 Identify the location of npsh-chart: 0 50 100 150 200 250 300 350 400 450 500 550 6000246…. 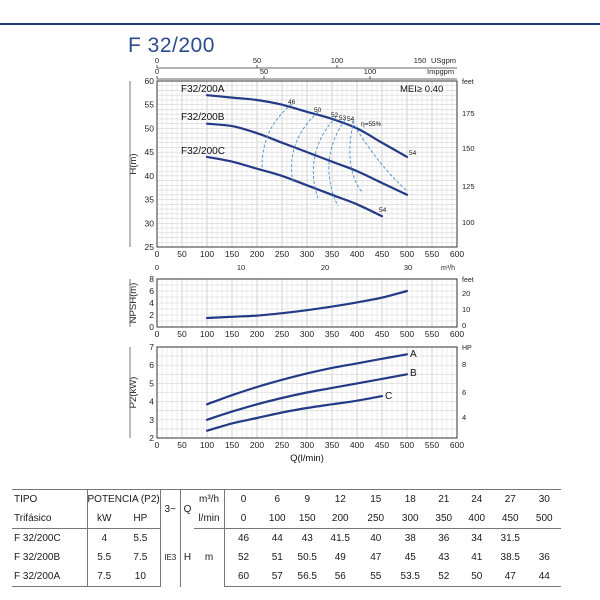
(301, 301).